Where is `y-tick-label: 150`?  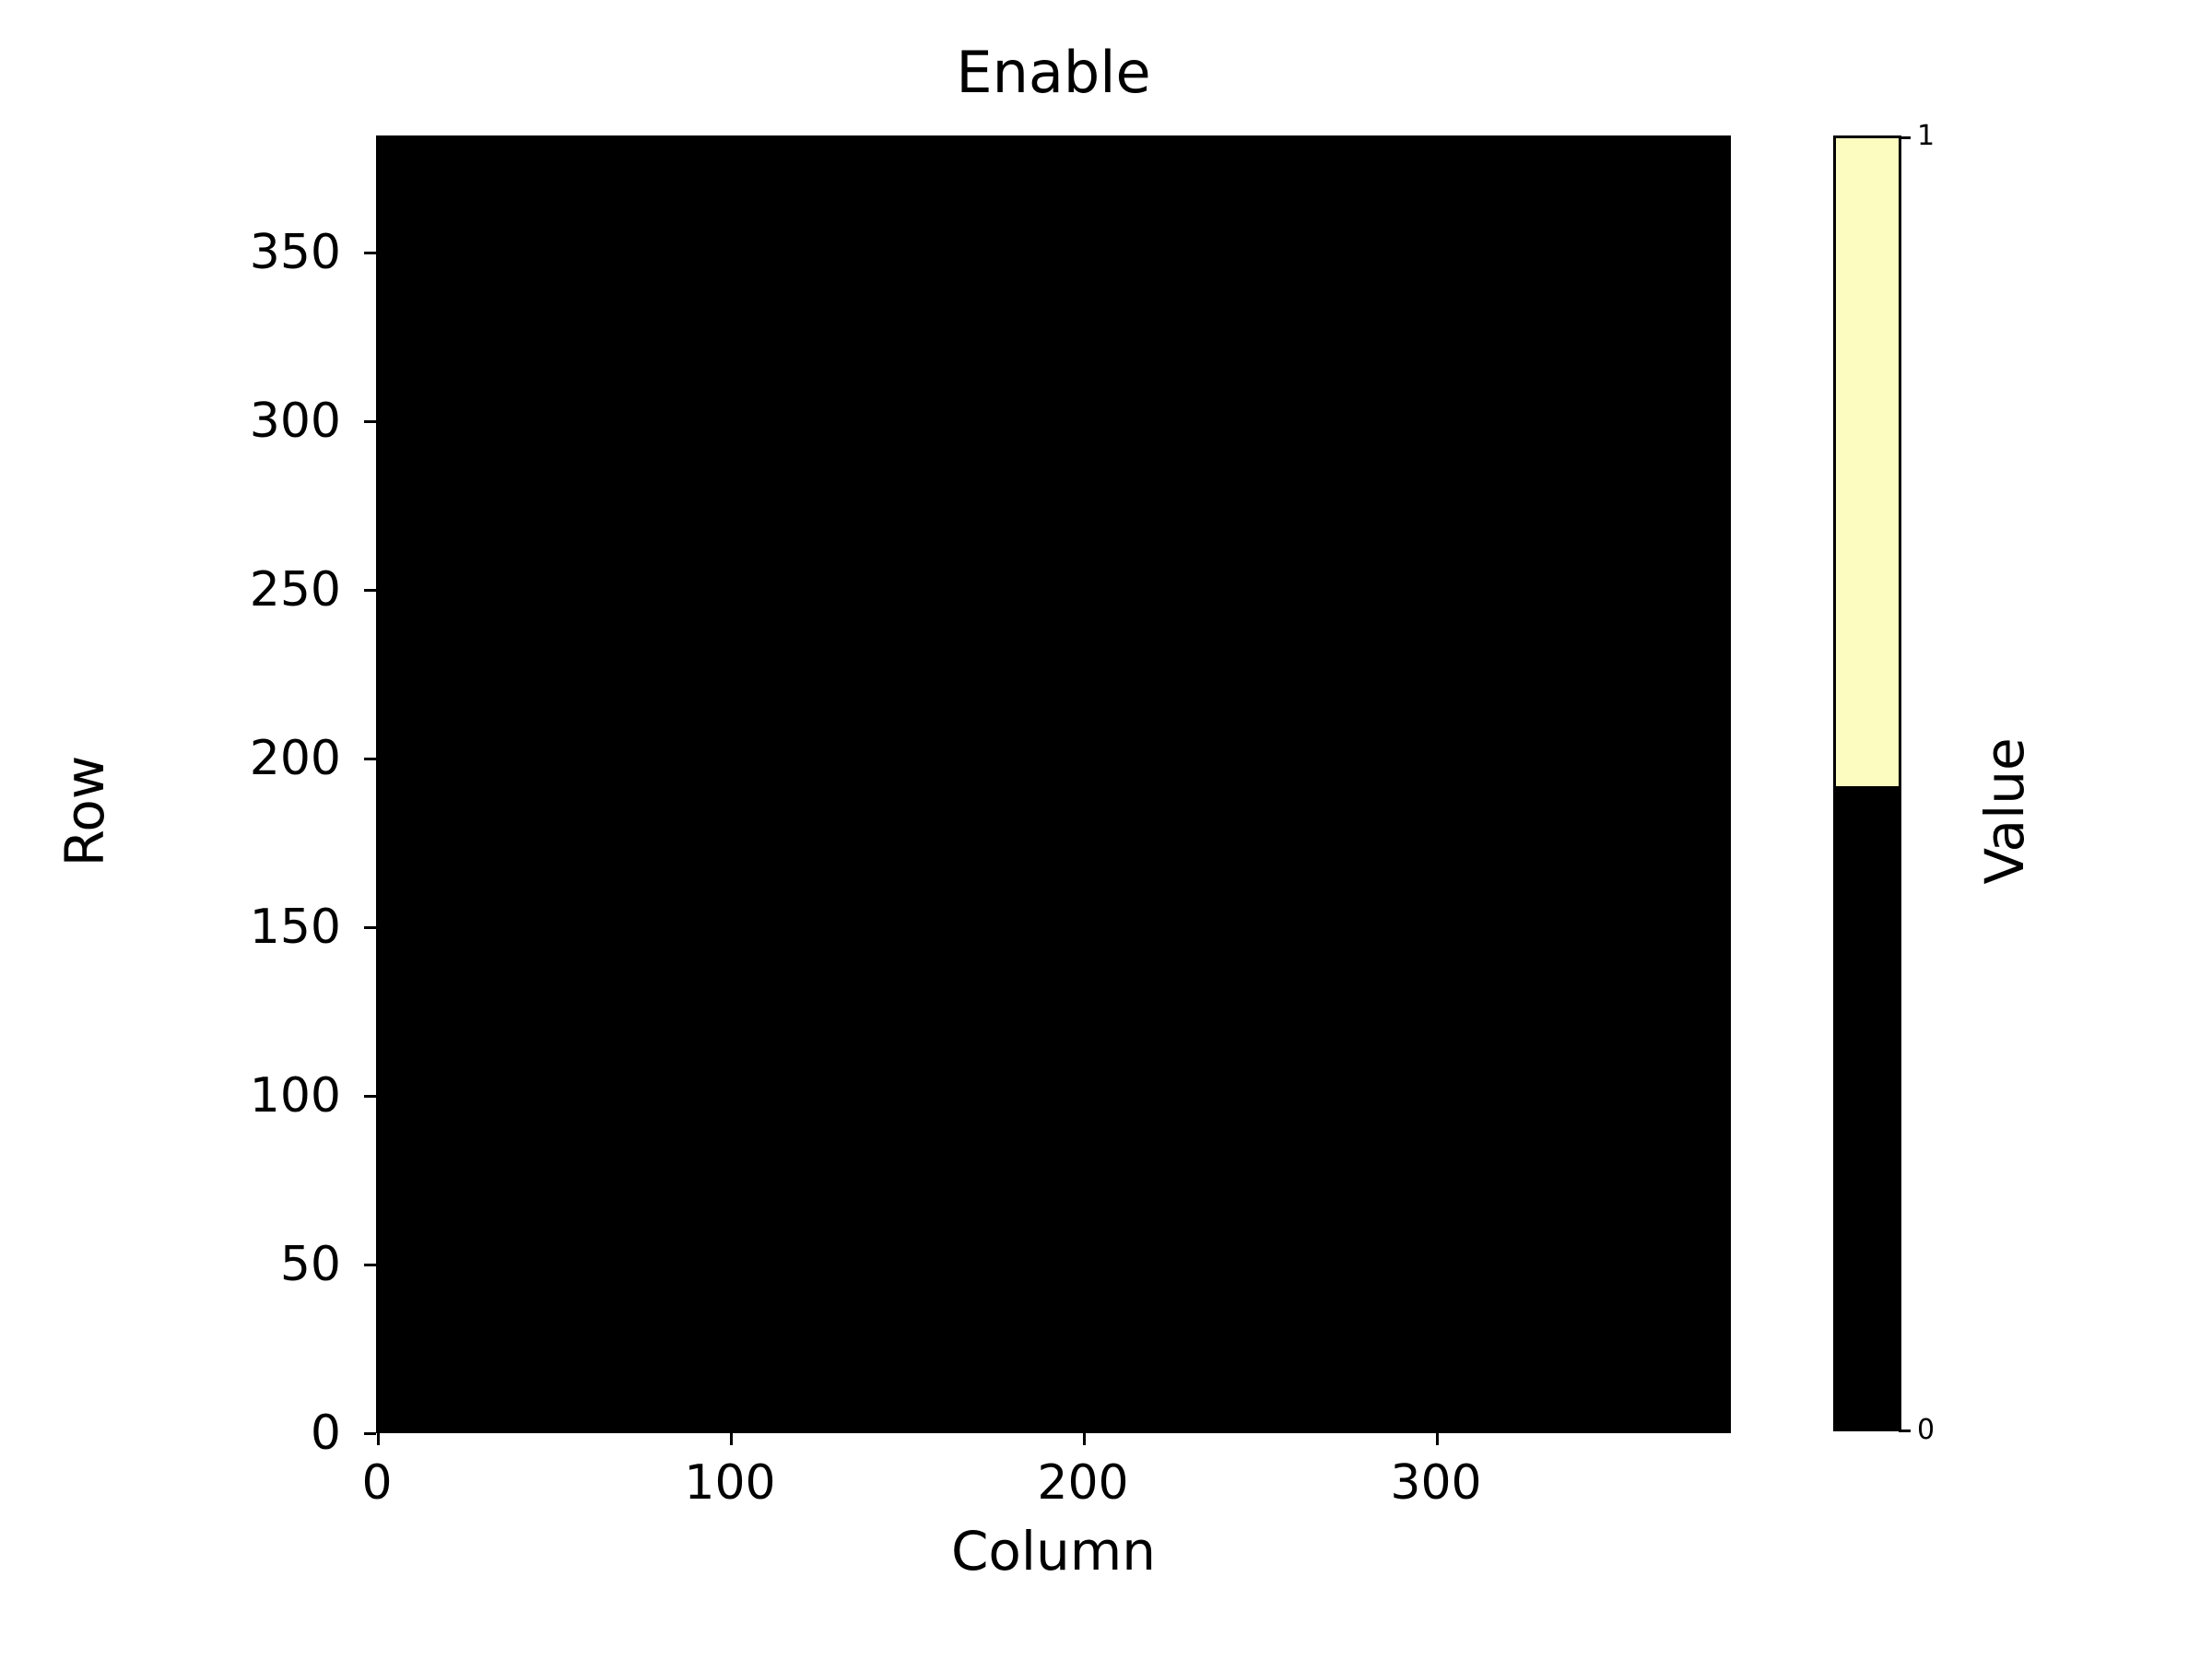 y-tick-label: 150 is located at coordinates (295, 927).